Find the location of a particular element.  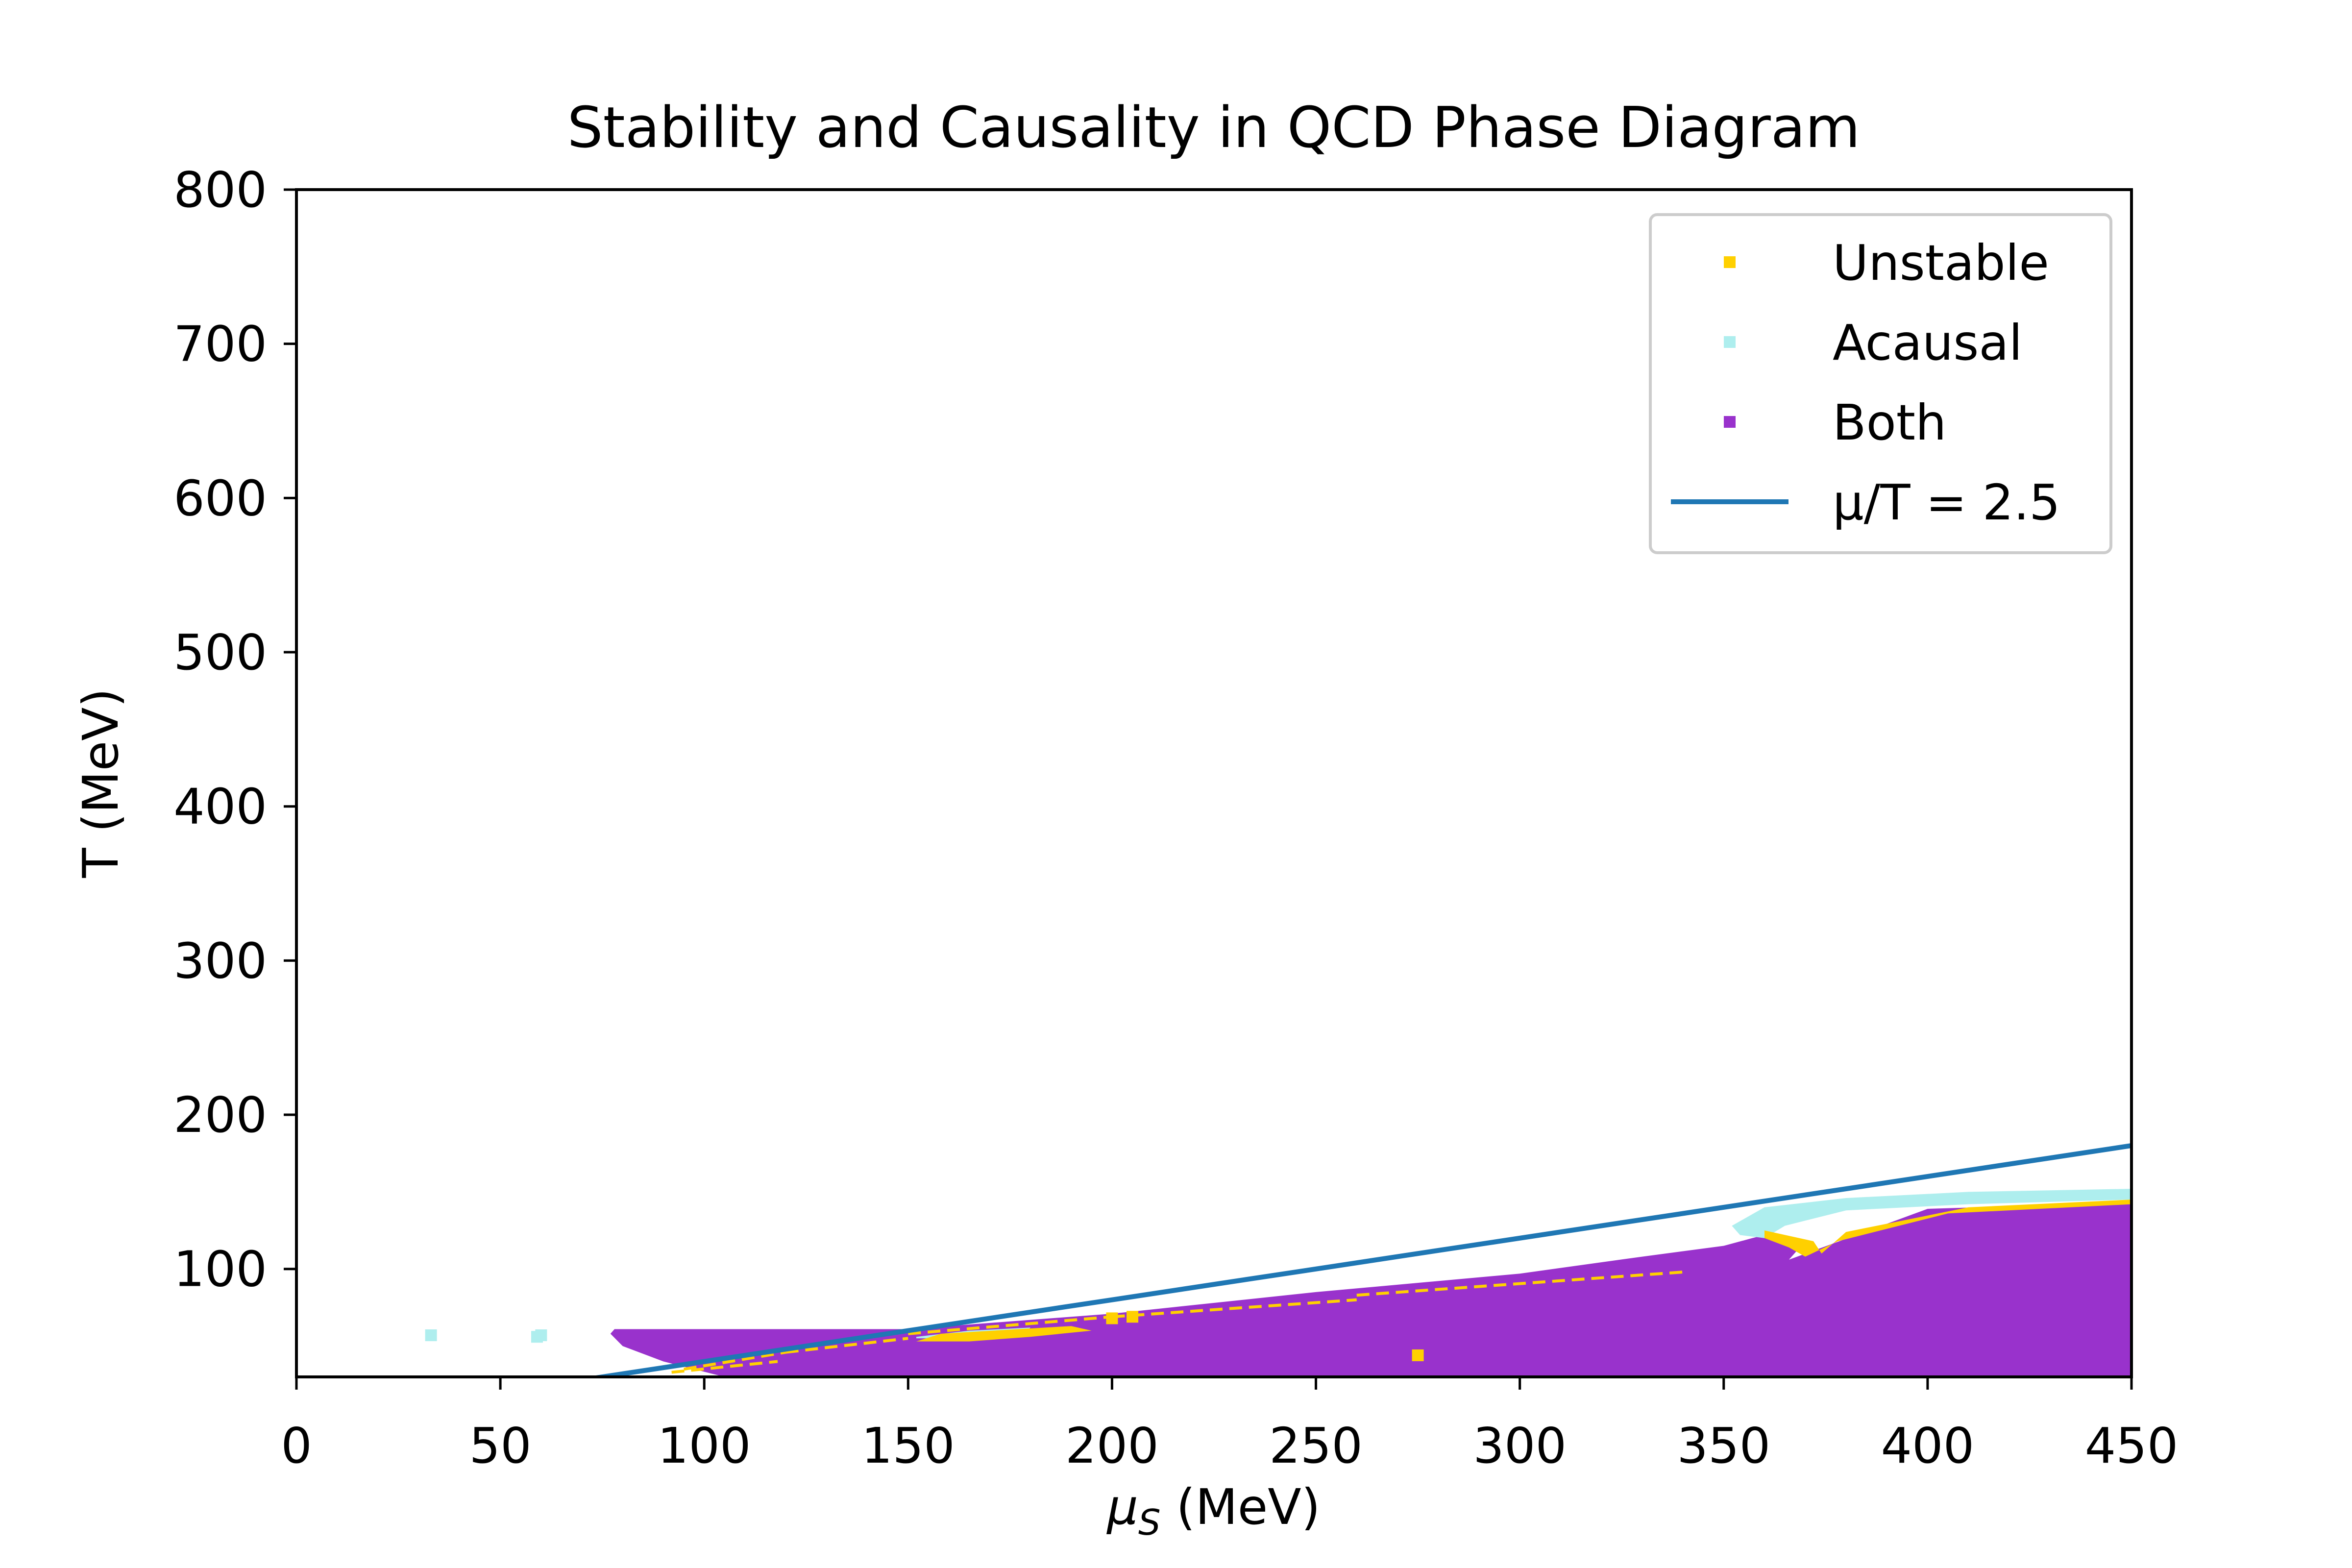

legend-label-line: μ/T = 2.5 is located at coordinates (1946, 503).